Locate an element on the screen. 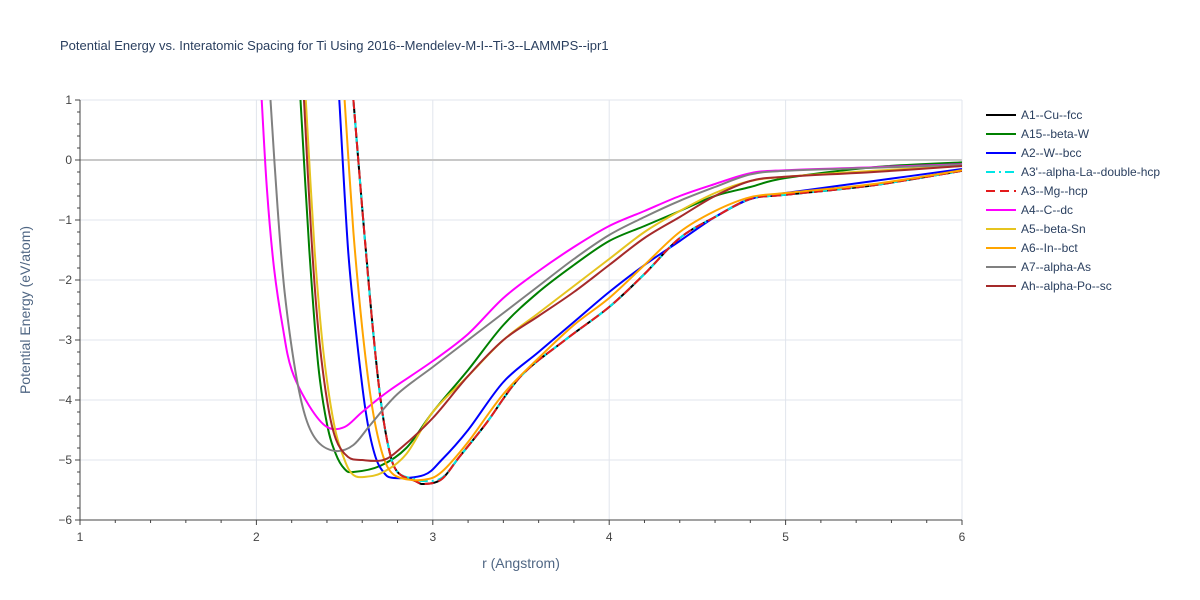 Image resolution: width=1200 pixels, height=600 pixels. x-tick-label: 5 is located at coordinates (785, 537).